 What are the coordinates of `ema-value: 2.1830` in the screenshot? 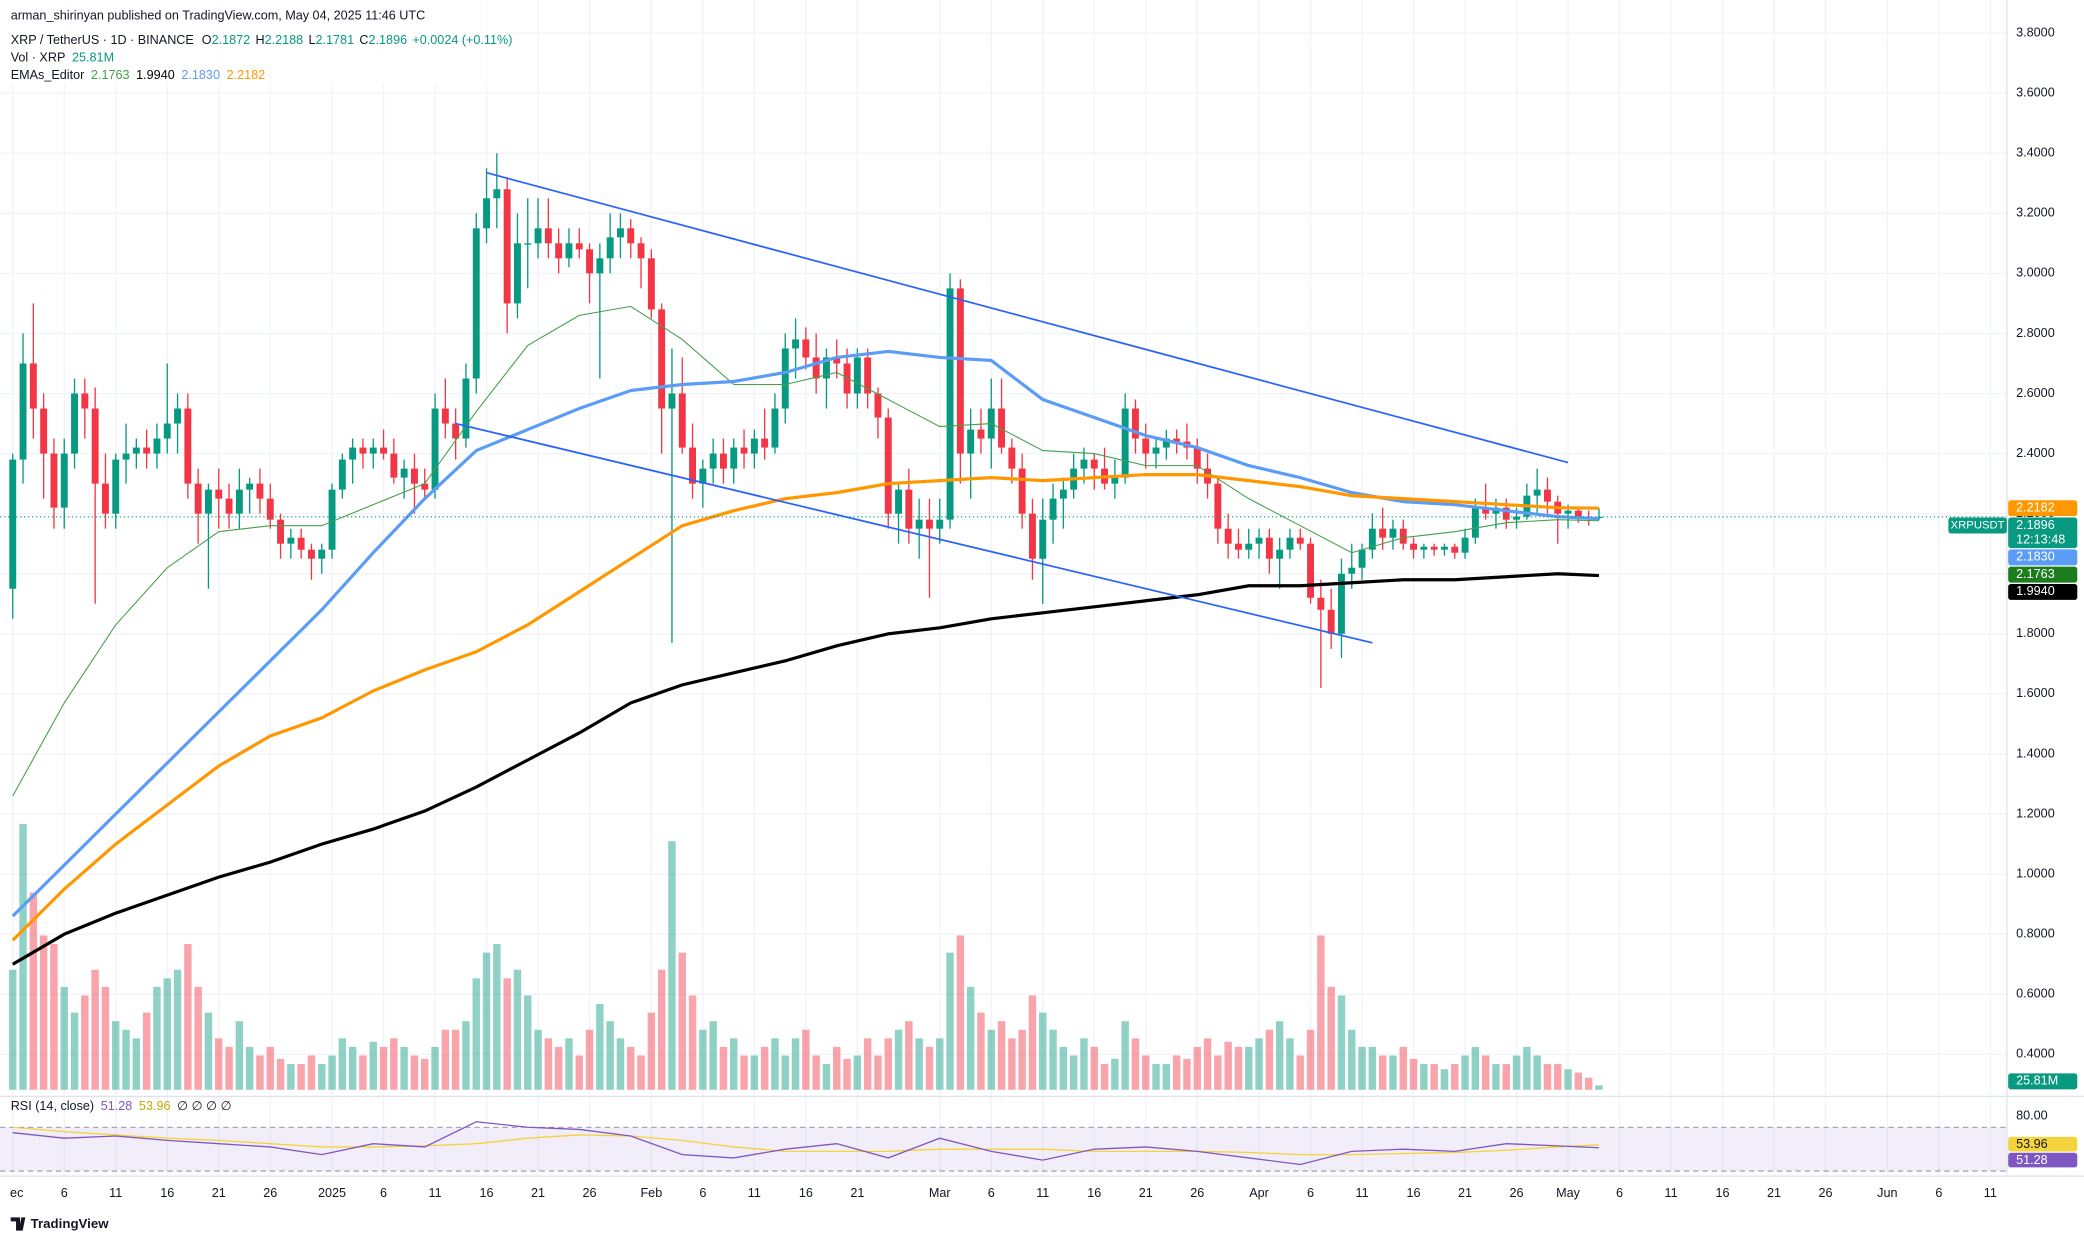 It's located at (200, 75).